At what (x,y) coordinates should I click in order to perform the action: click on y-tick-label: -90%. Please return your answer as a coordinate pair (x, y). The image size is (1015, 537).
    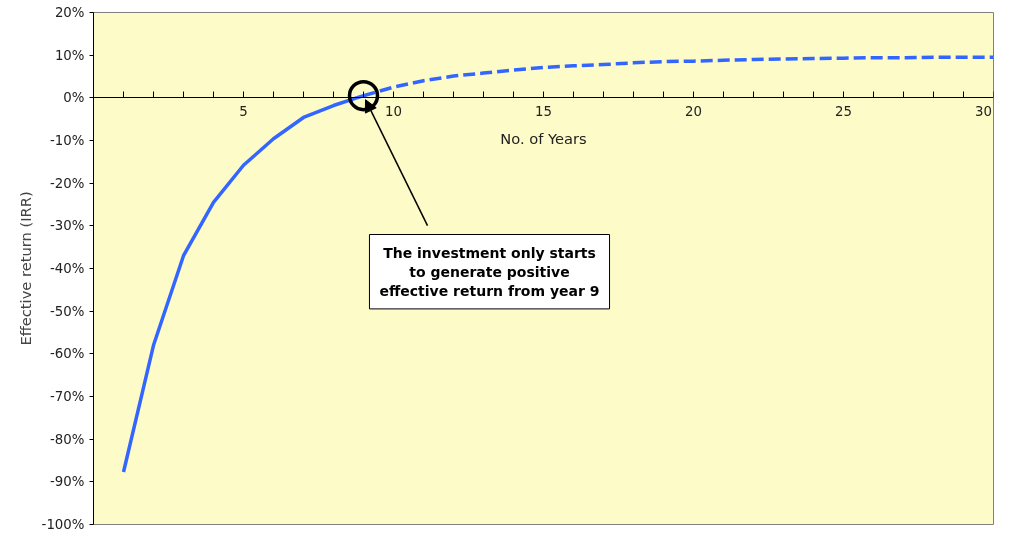
    Looking at the image, I should click on (67, 482).